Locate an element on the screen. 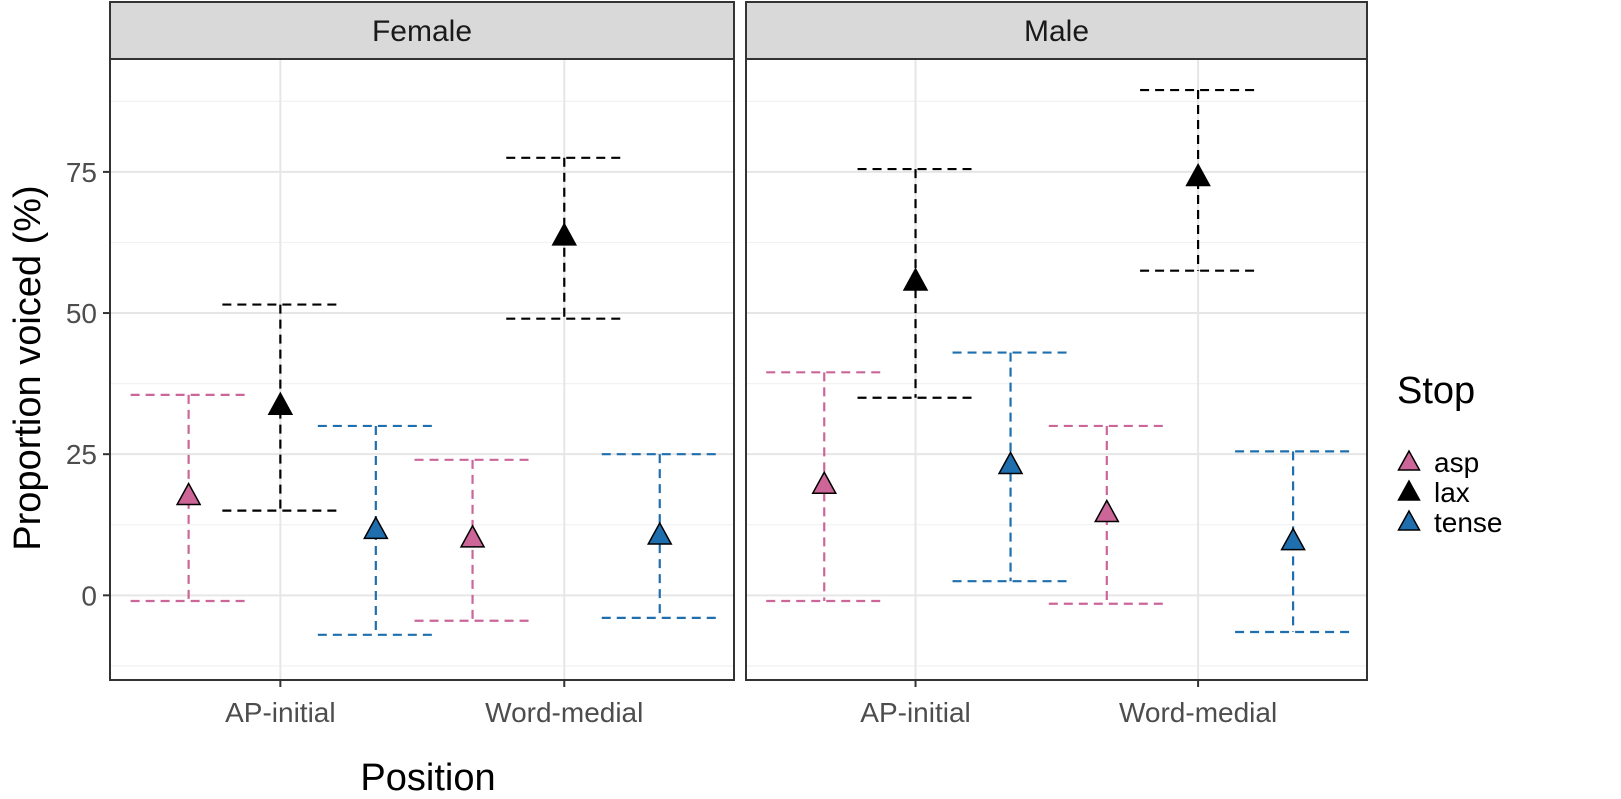 The width and height of the screenshot is (1621, 799). strip-label: Male is located at coordinates (1056, 31).